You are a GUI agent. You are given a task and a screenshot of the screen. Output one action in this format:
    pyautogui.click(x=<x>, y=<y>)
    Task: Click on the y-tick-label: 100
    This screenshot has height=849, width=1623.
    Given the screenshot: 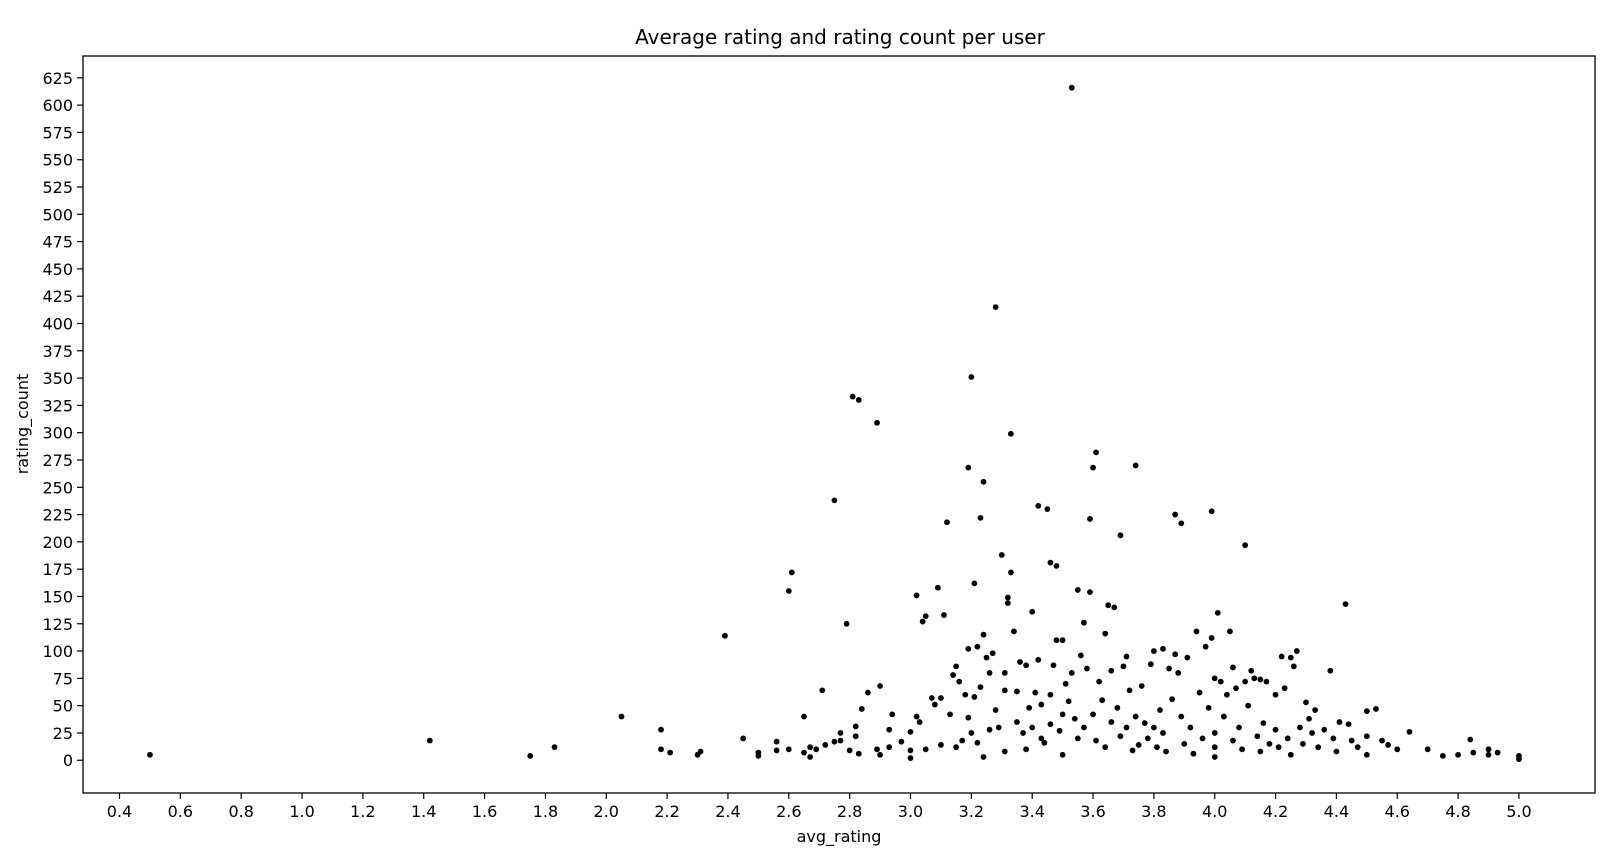 What is the action you would take?
    pyautogui.click(x=57, y=651)
    